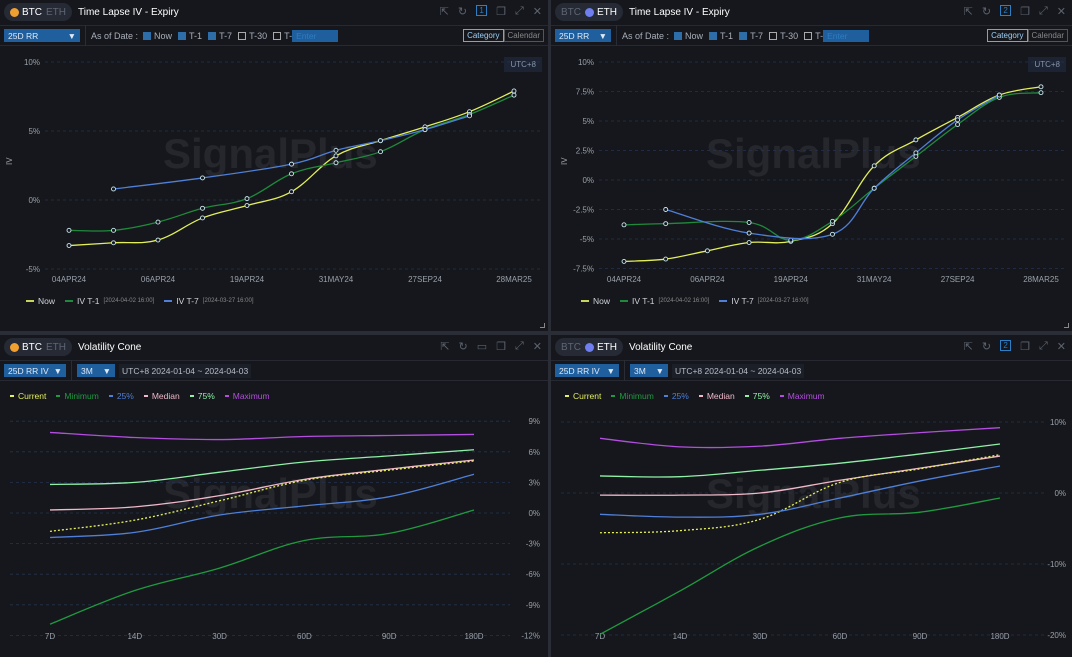 Image resolution: width=1072 pixels, height=657 pixels. Describe the element at coordinates (1056, 635) in the screenshot. I see `y-tick-label: -20%` at that location.